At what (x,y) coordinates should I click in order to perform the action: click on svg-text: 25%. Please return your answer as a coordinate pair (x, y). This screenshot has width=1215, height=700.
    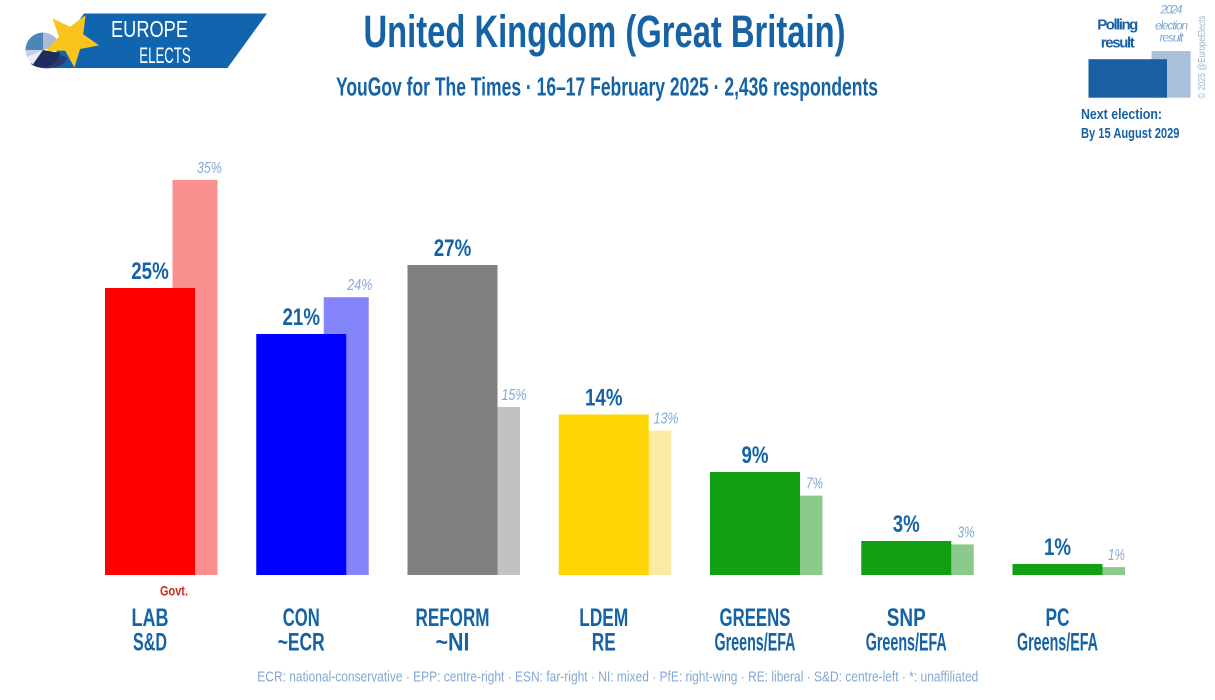
    Looking at the image, I should click on (150, 271).